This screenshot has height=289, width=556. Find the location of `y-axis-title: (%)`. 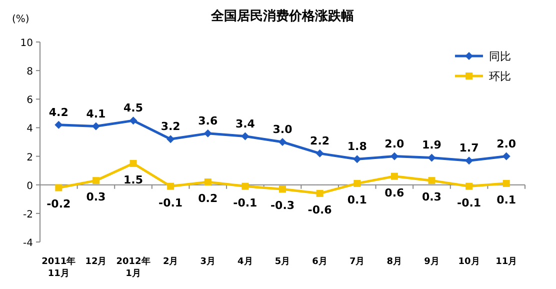

y-axis-title: (%) is located at coordinates (21, 19).